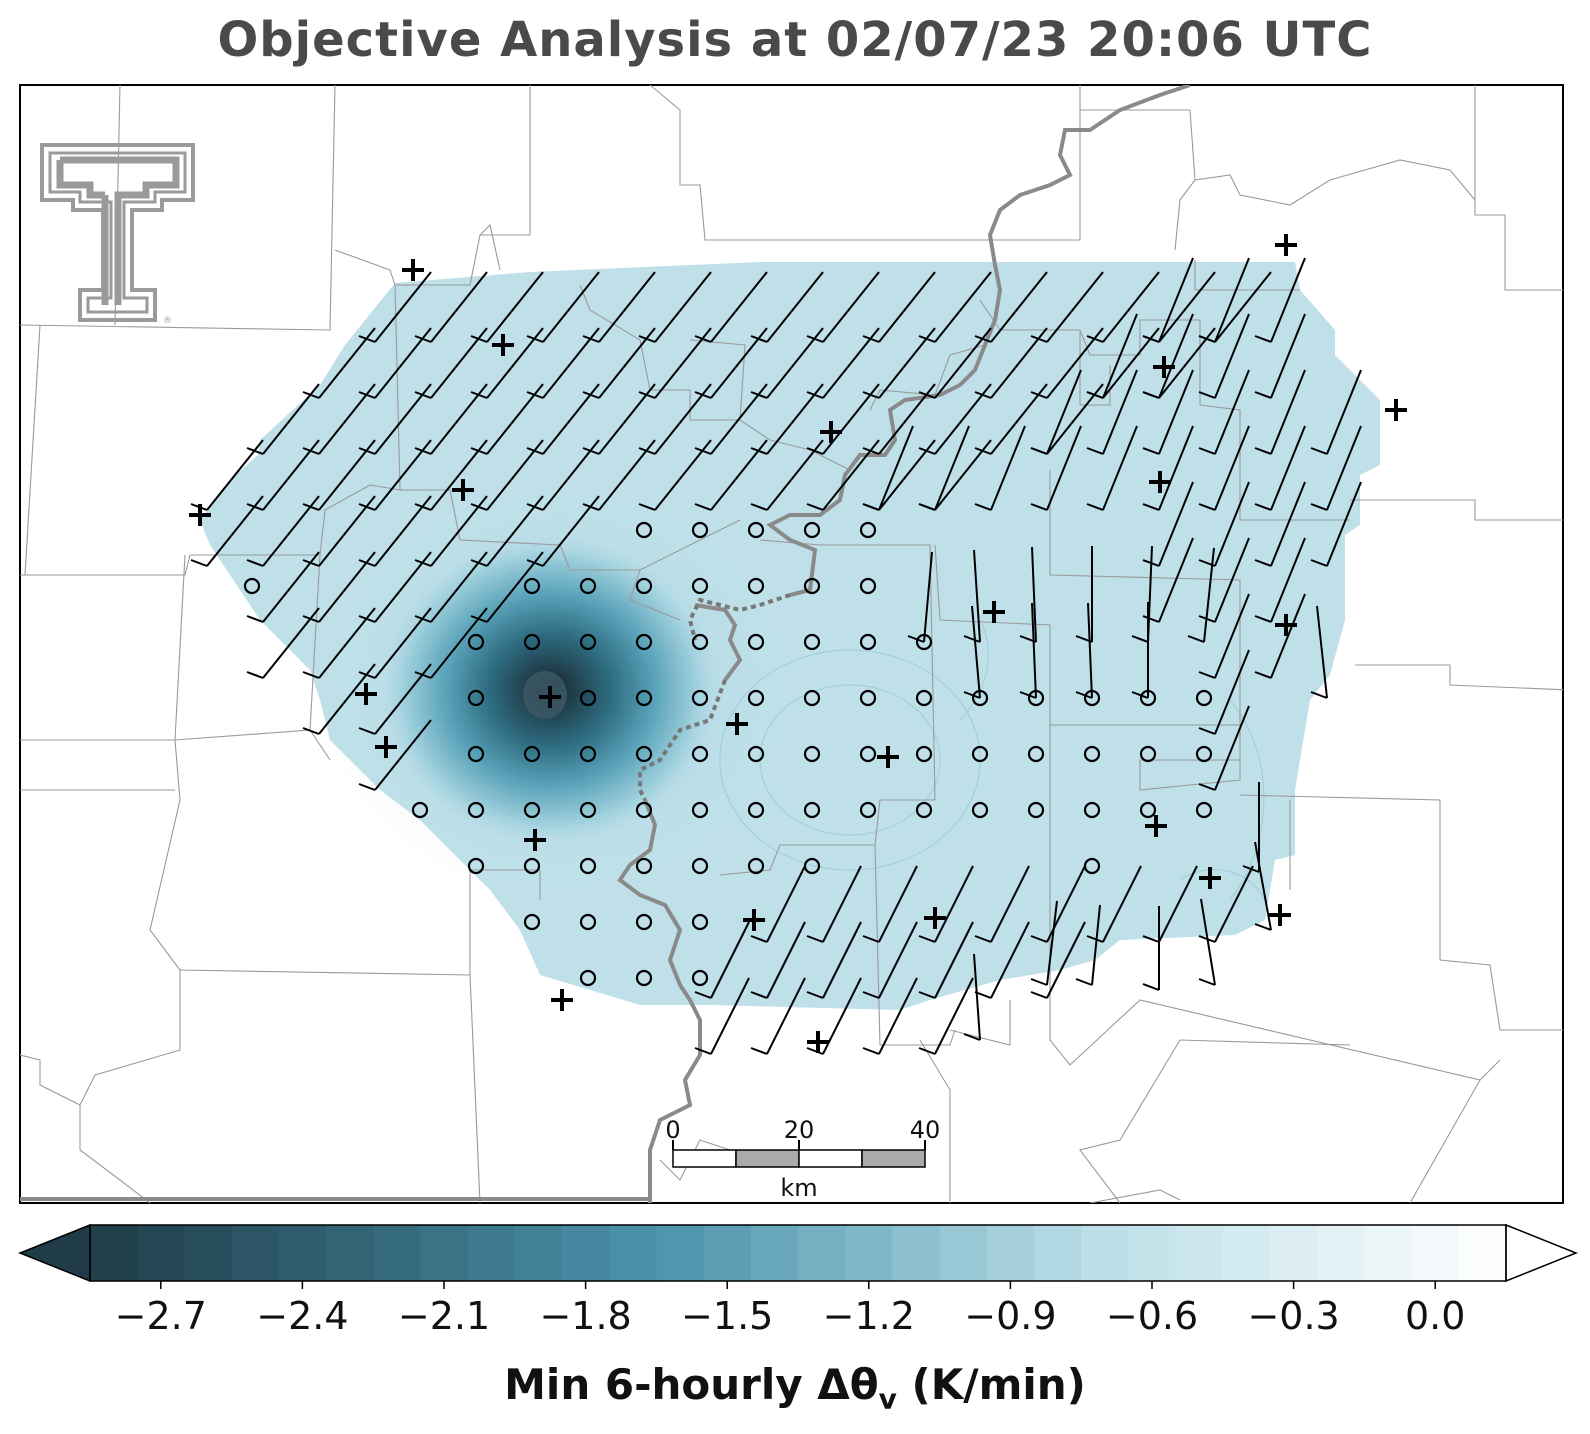 The width and height of the screenshot is (1590, 1434). What do you see at coordinates (1152, 1316) in the screenshot?
I see `colorbar-tick-label: −0.6` at bounding box center [1152, 1316].